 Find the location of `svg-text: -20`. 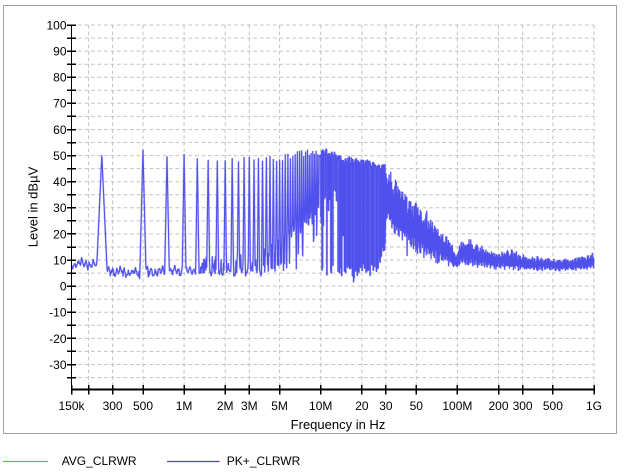

svg-text: -20 is located at coordinates (58, 339).